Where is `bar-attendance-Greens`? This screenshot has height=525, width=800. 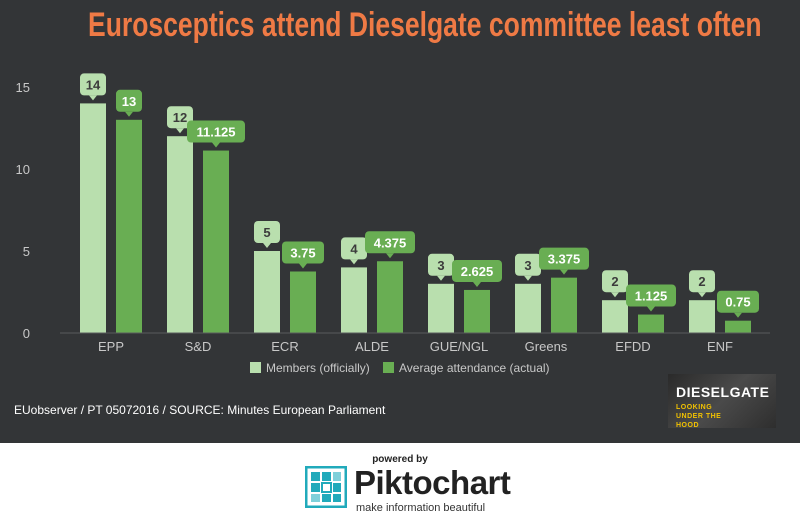
bar-attendance-Greens is located at coordinates (564, 305).